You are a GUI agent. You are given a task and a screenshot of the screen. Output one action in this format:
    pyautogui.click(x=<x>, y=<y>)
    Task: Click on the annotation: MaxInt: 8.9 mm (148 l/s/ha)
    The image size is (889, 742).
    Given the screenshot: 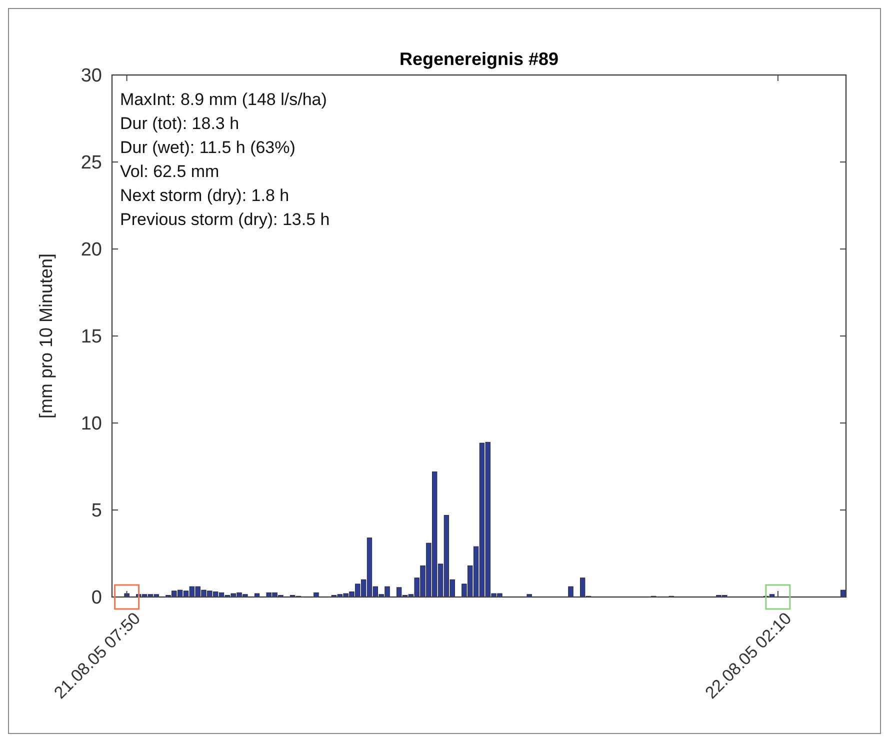 What is the action you would take?
    pyautogui.click(x=223, y=99)
    